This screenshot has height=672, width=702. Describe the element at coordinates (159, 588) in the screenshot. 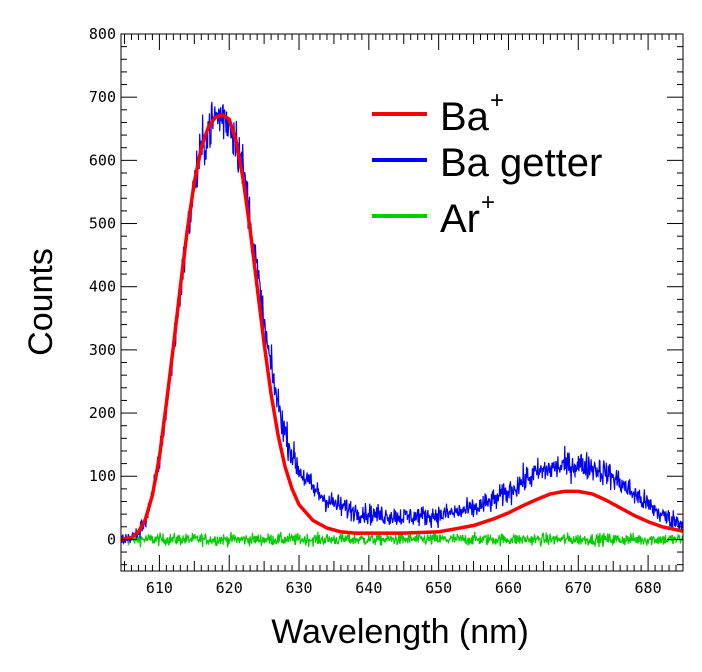

I see `x-tick-label: 610` at that location.